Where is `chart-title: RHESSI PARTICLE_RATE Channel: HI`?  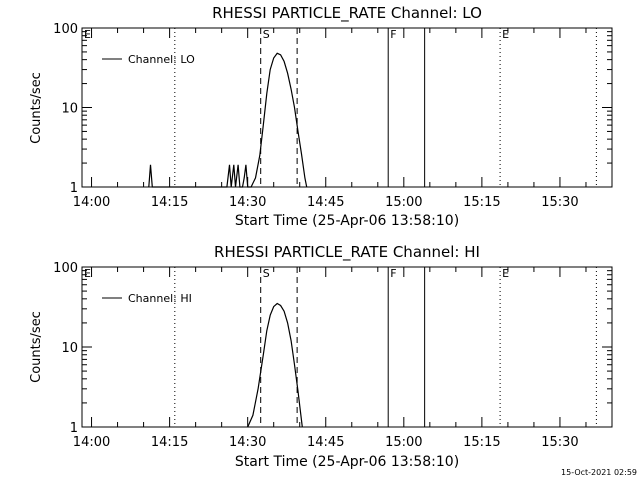 chart-title: RHESSI PARTICLE_RATE Channel: HI is located at coordinates (347, 252).